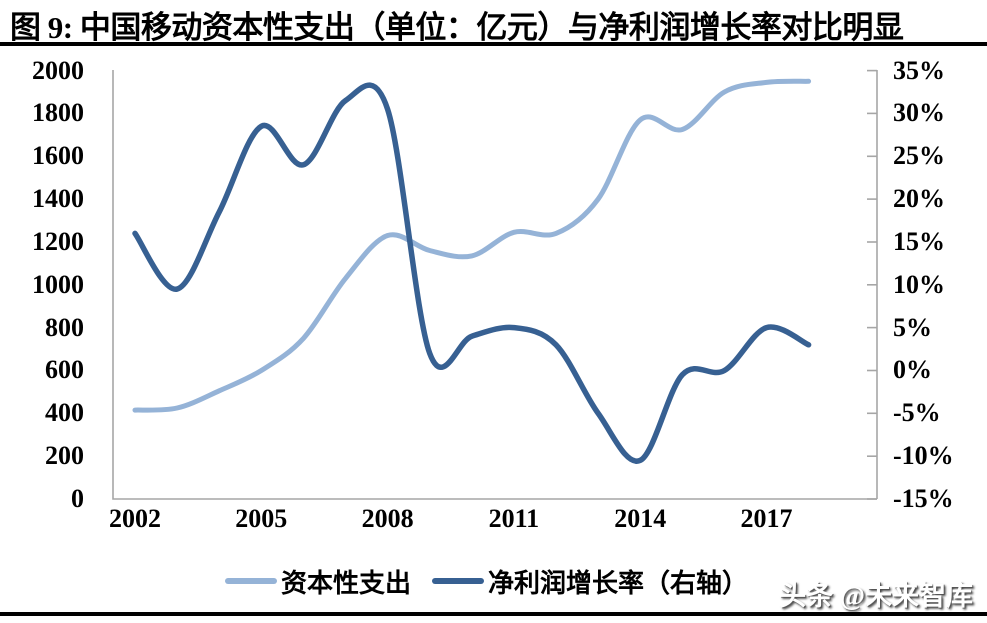 Image resolution: width=987 pixels, height=623 pixels. What do you see at coordinates (58, 199) in the screenshot?
I see `y-axis-left-tick-label: 1400` at bounding box center [58, 199].